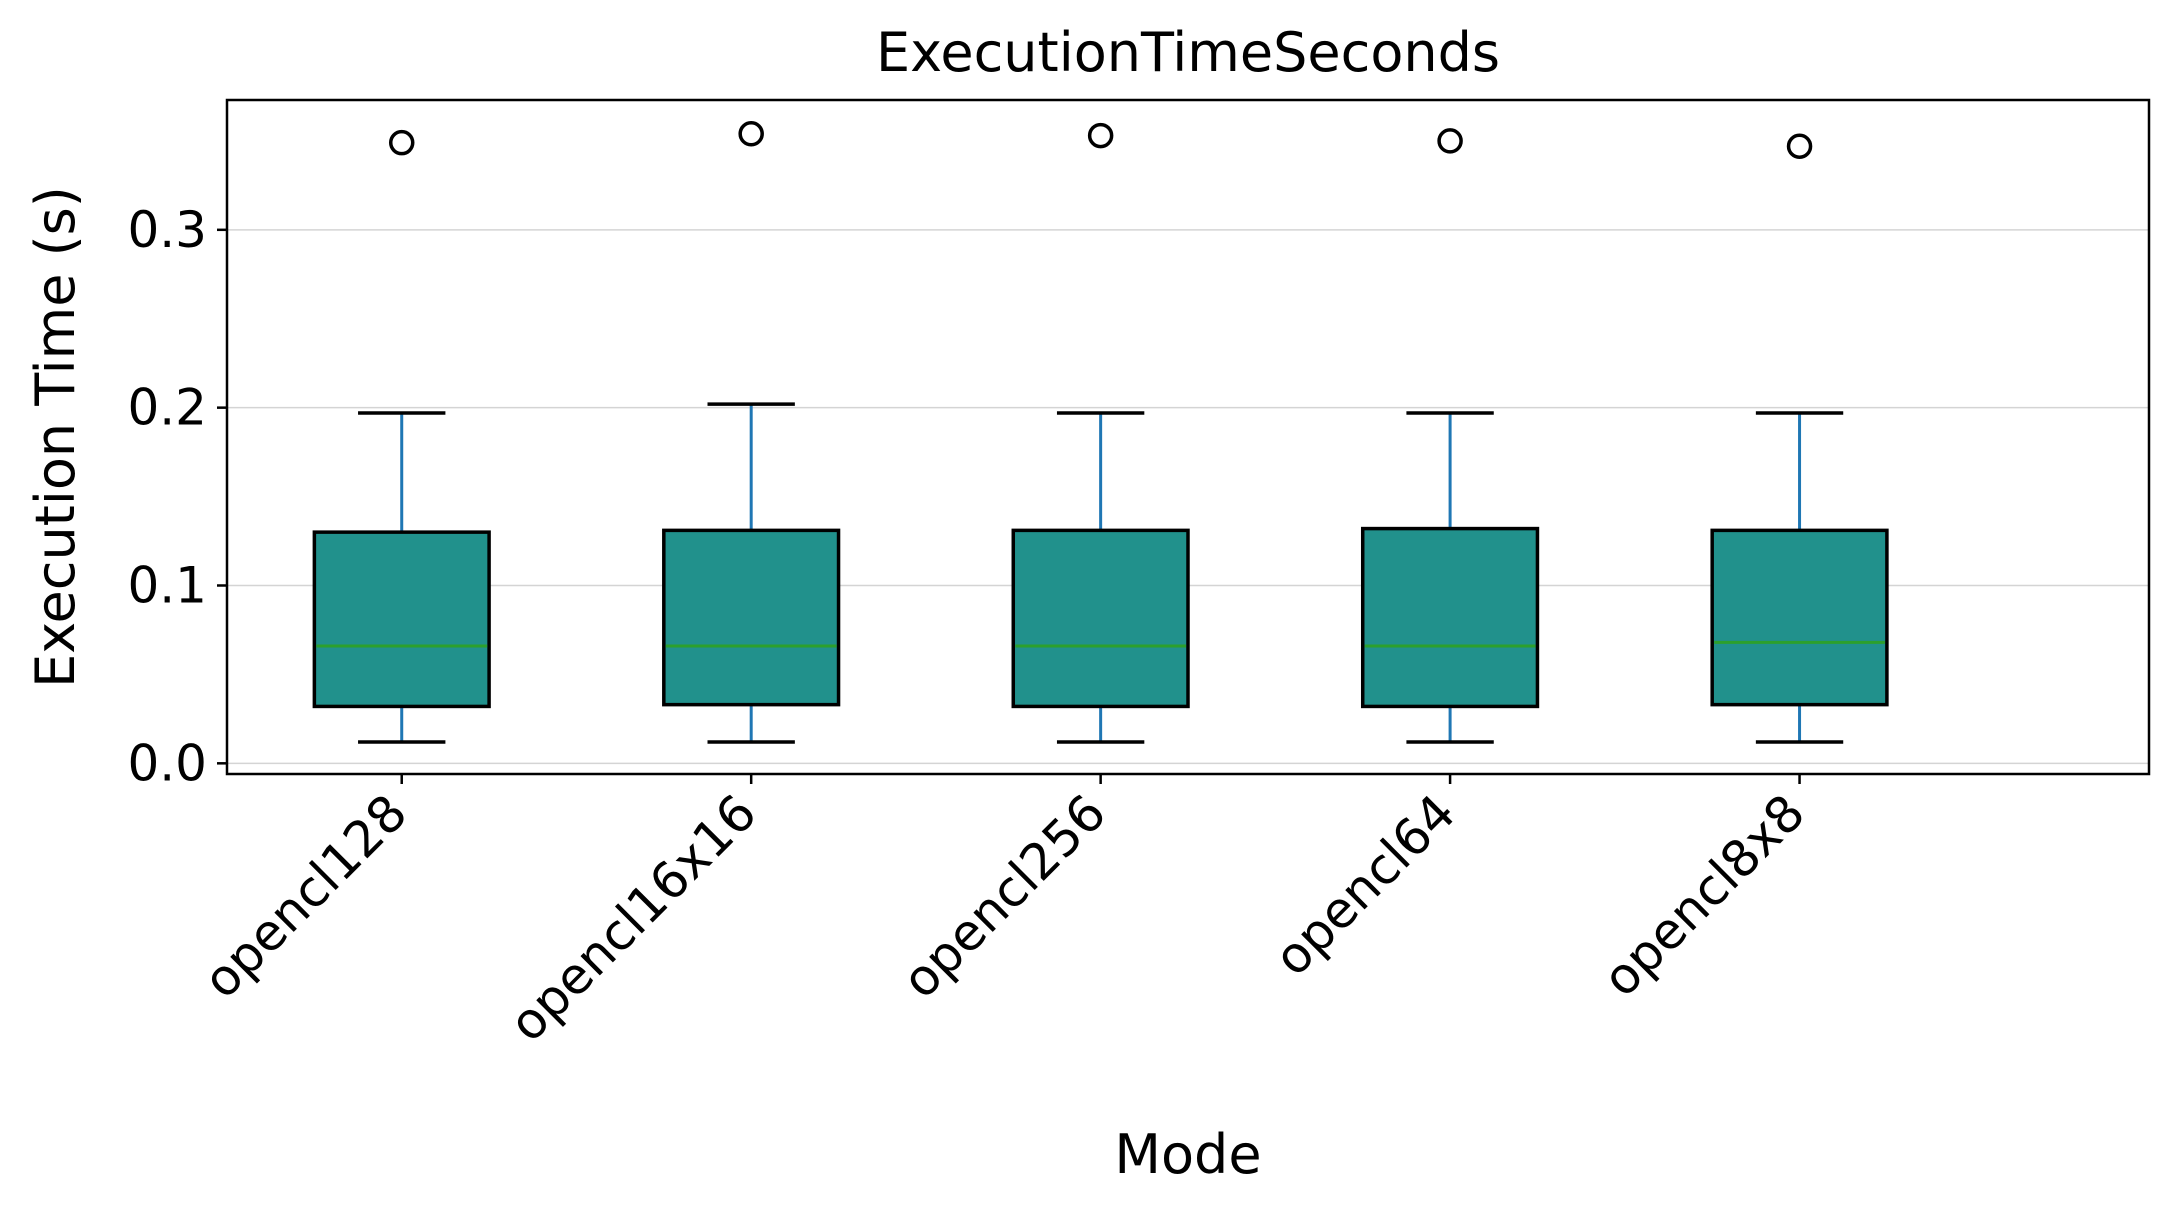 This screenshot has height=1214, width=2175. What do you see at coordinates (55, 437) in the screenshot?
I see `y-axis-label: Execution Time (s)` at bounding box center [55, 437].